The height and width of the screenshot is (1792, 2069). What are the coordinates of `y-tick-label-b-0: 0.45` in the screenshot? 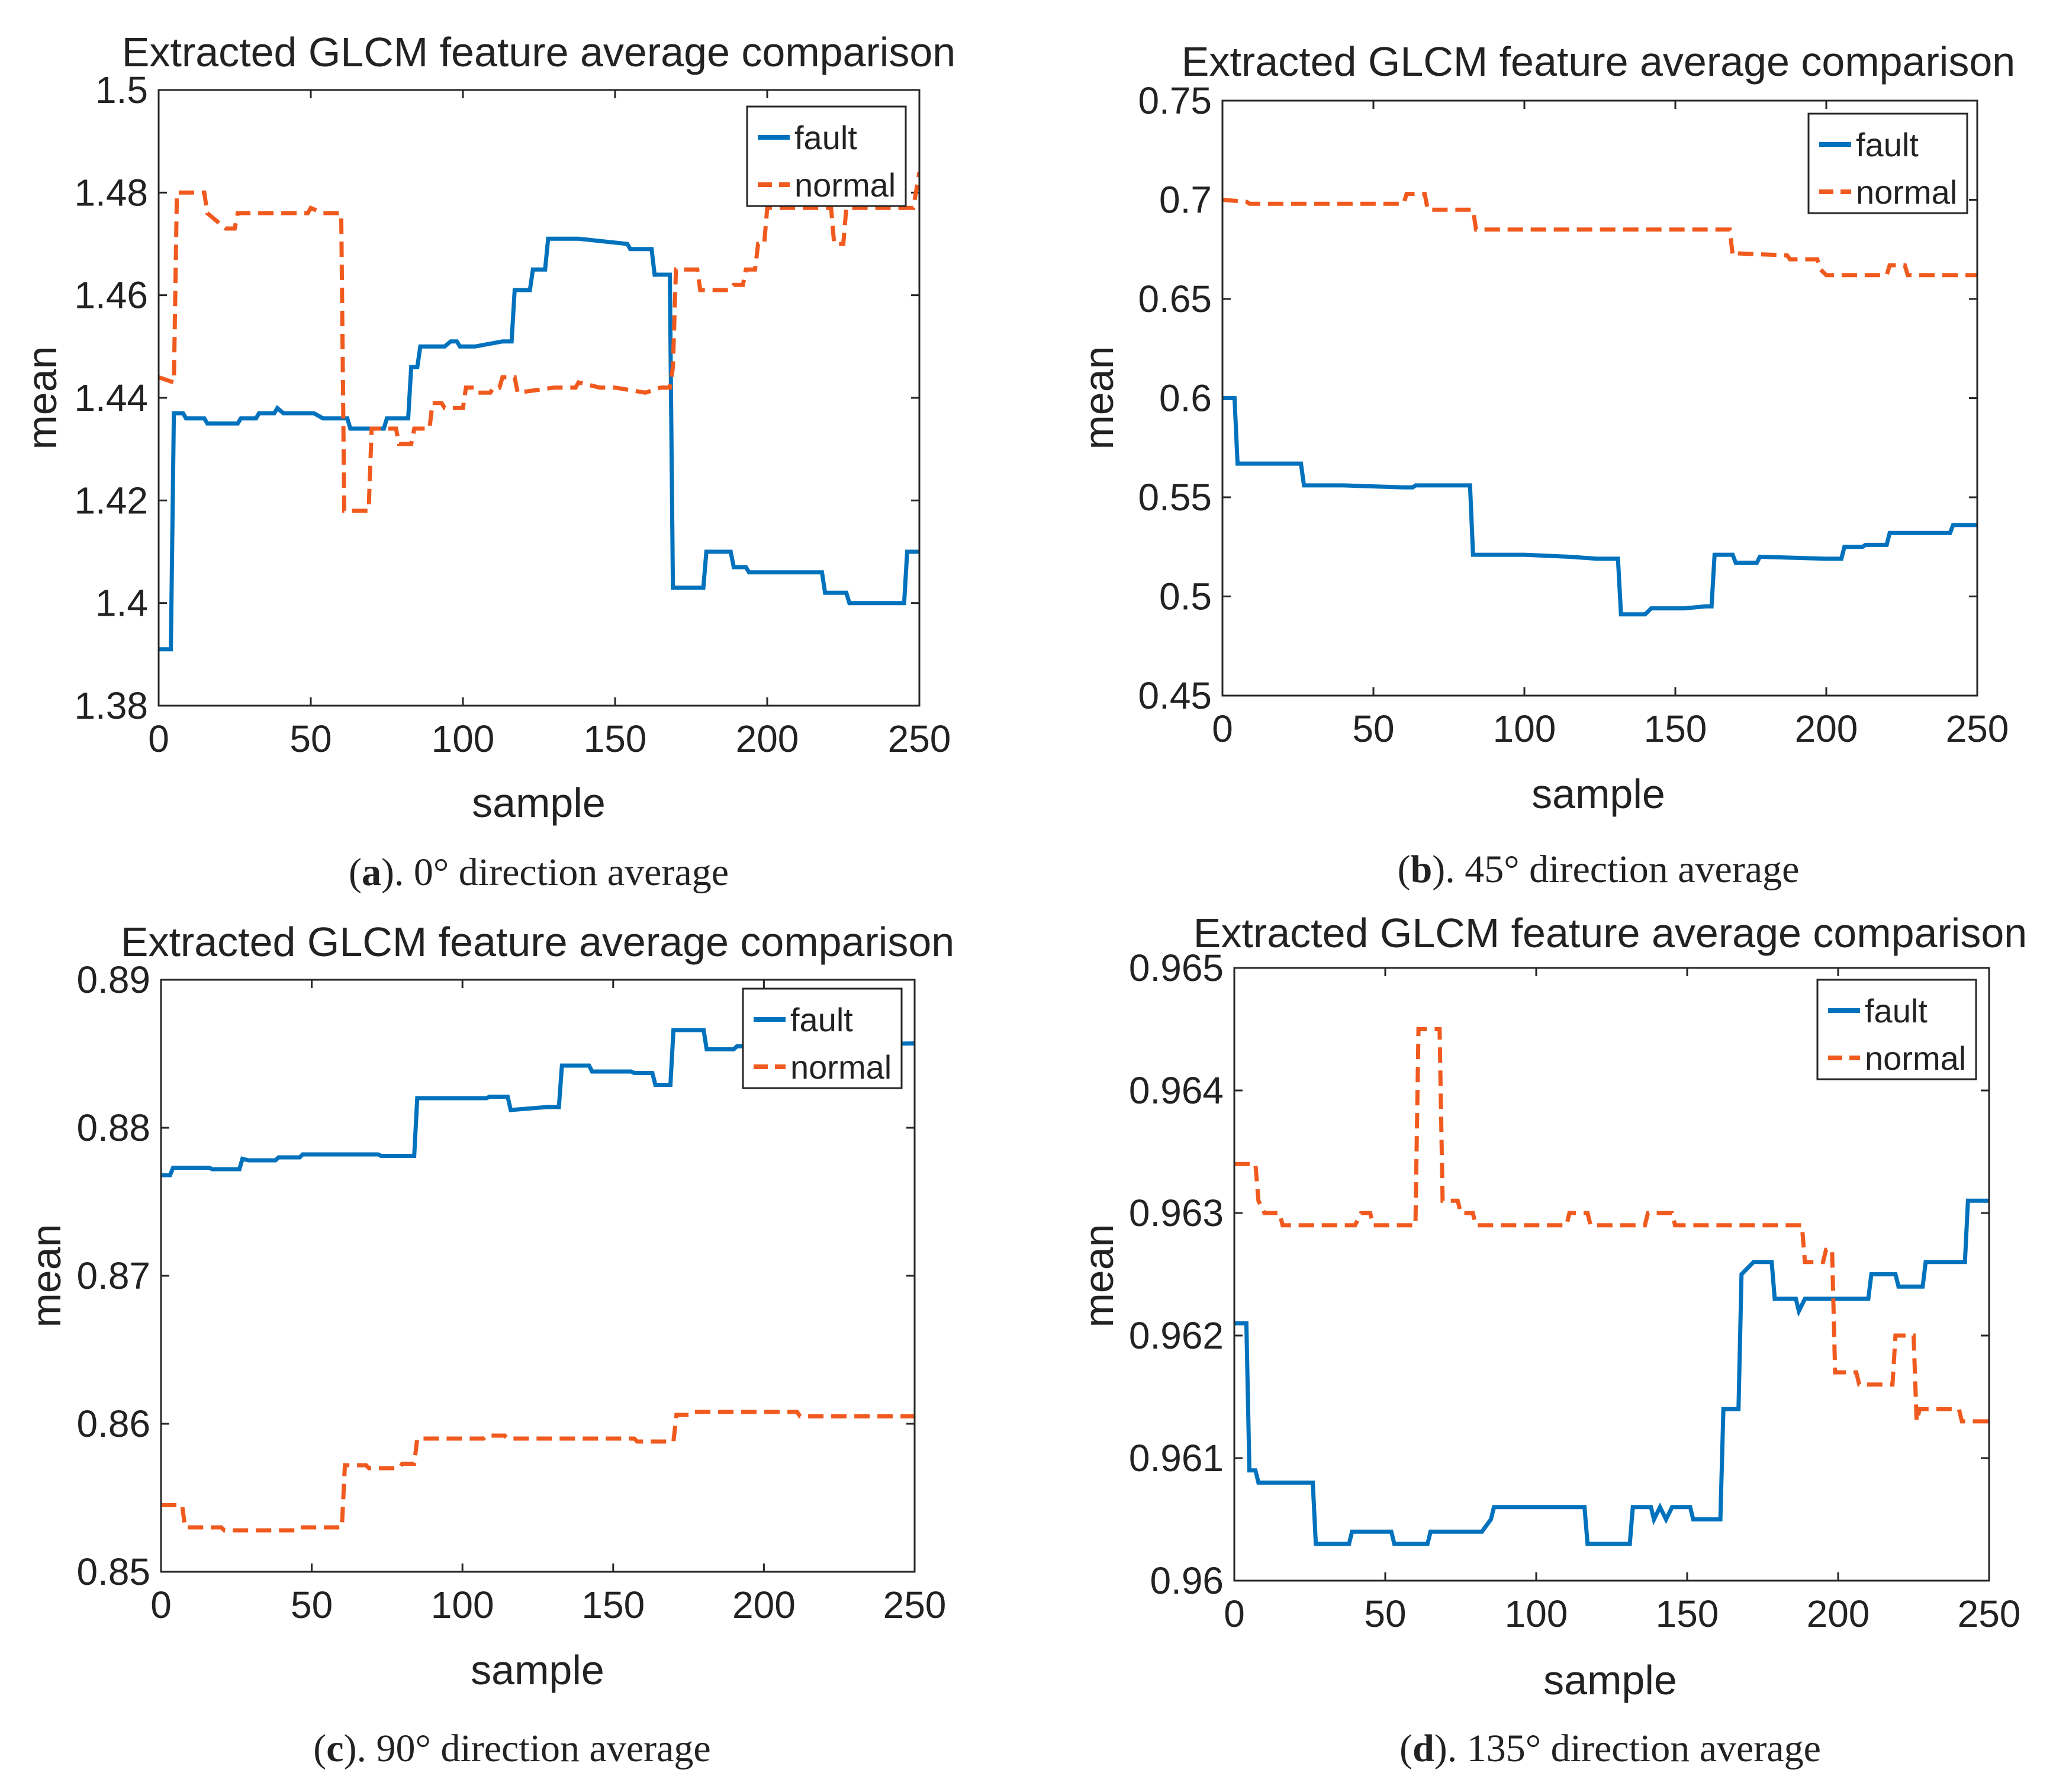 It's located at (1175, 695).